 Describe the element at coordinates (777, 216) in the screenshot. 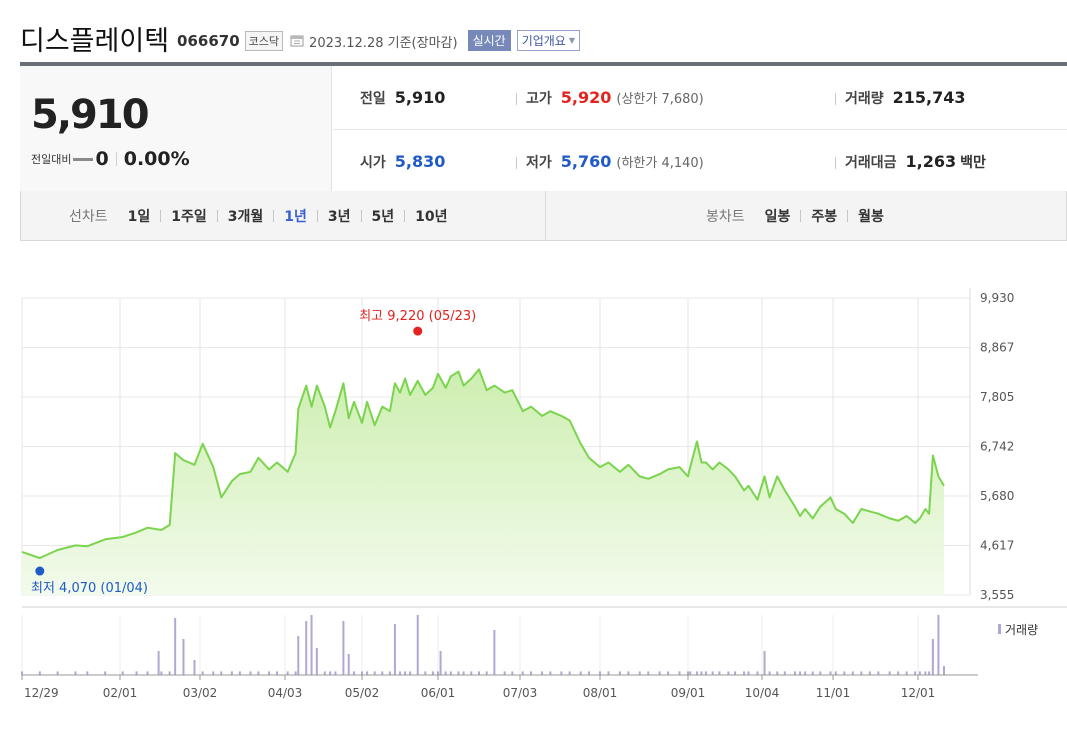

I see `candle-tab-0: 일봉` at that location.